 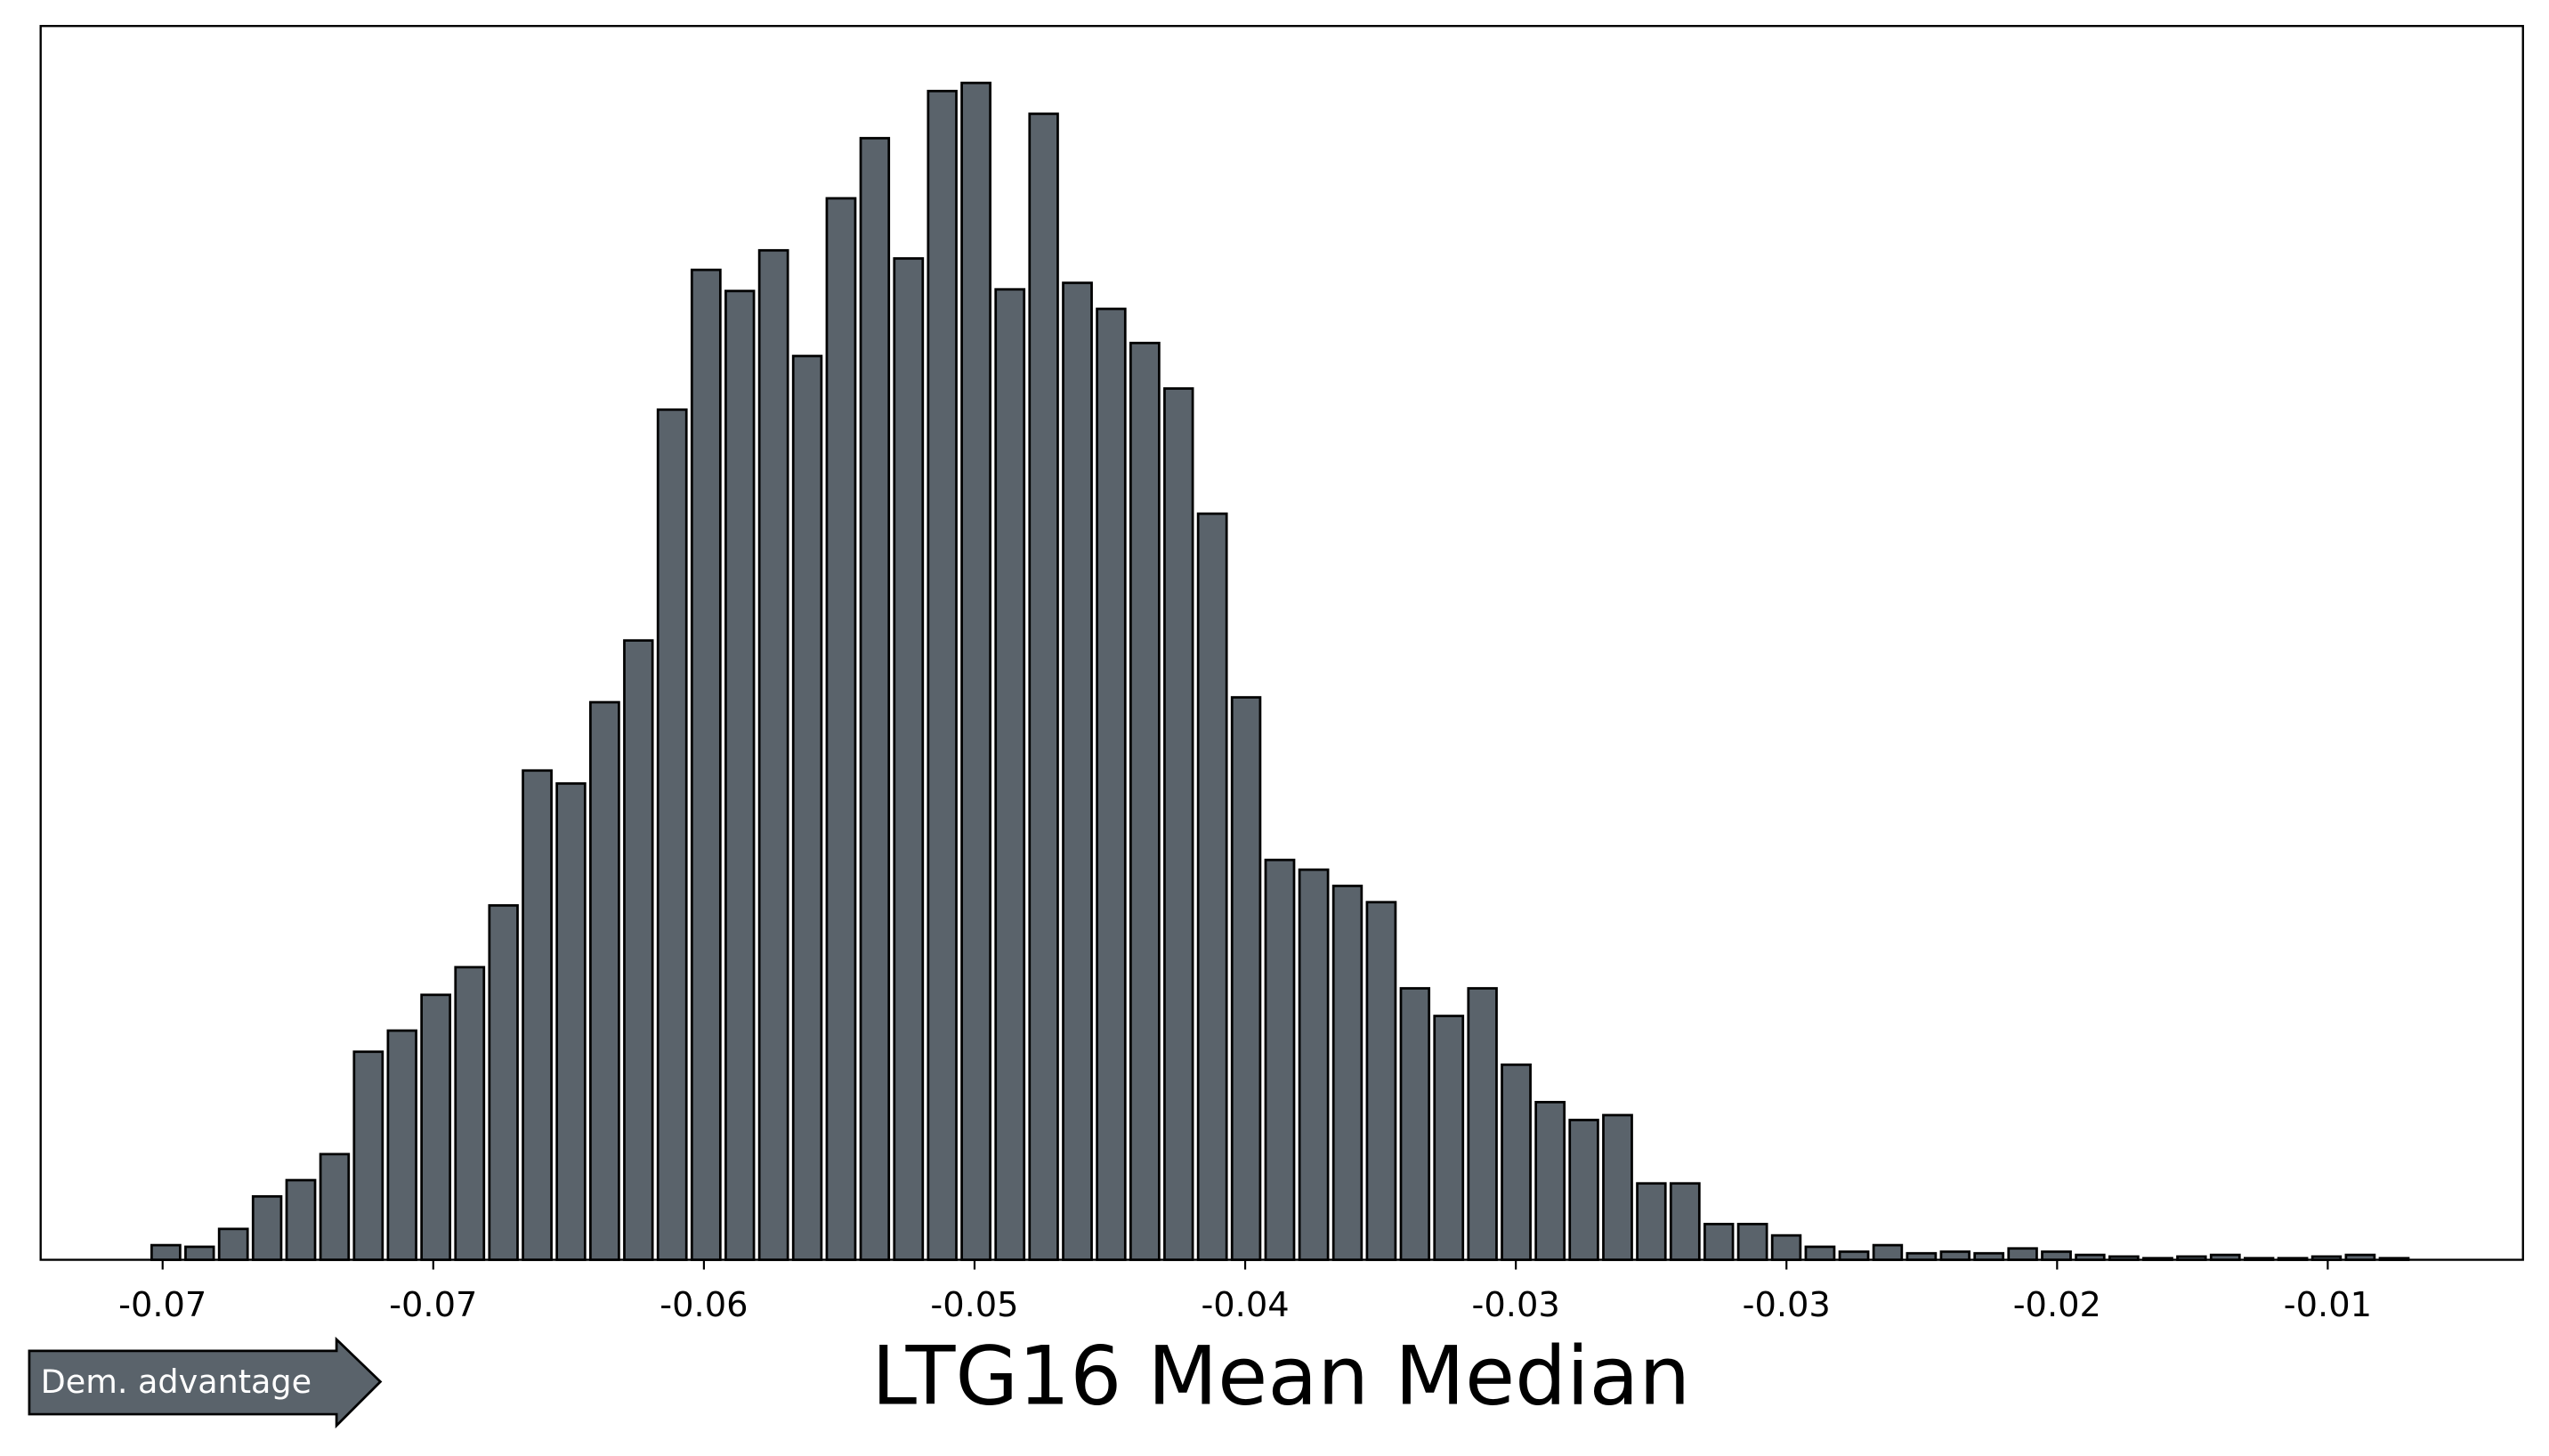 What do you see at coordinates (177, 1382) in the screenshot?
I see `annotation: Dem. advantage` at bounding box center [177, 1382].